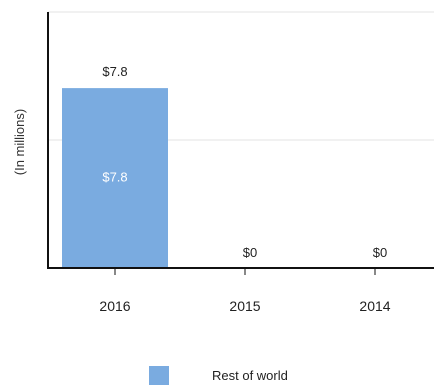  I want to click on x-tick-label: 2014, so click(374, 306).